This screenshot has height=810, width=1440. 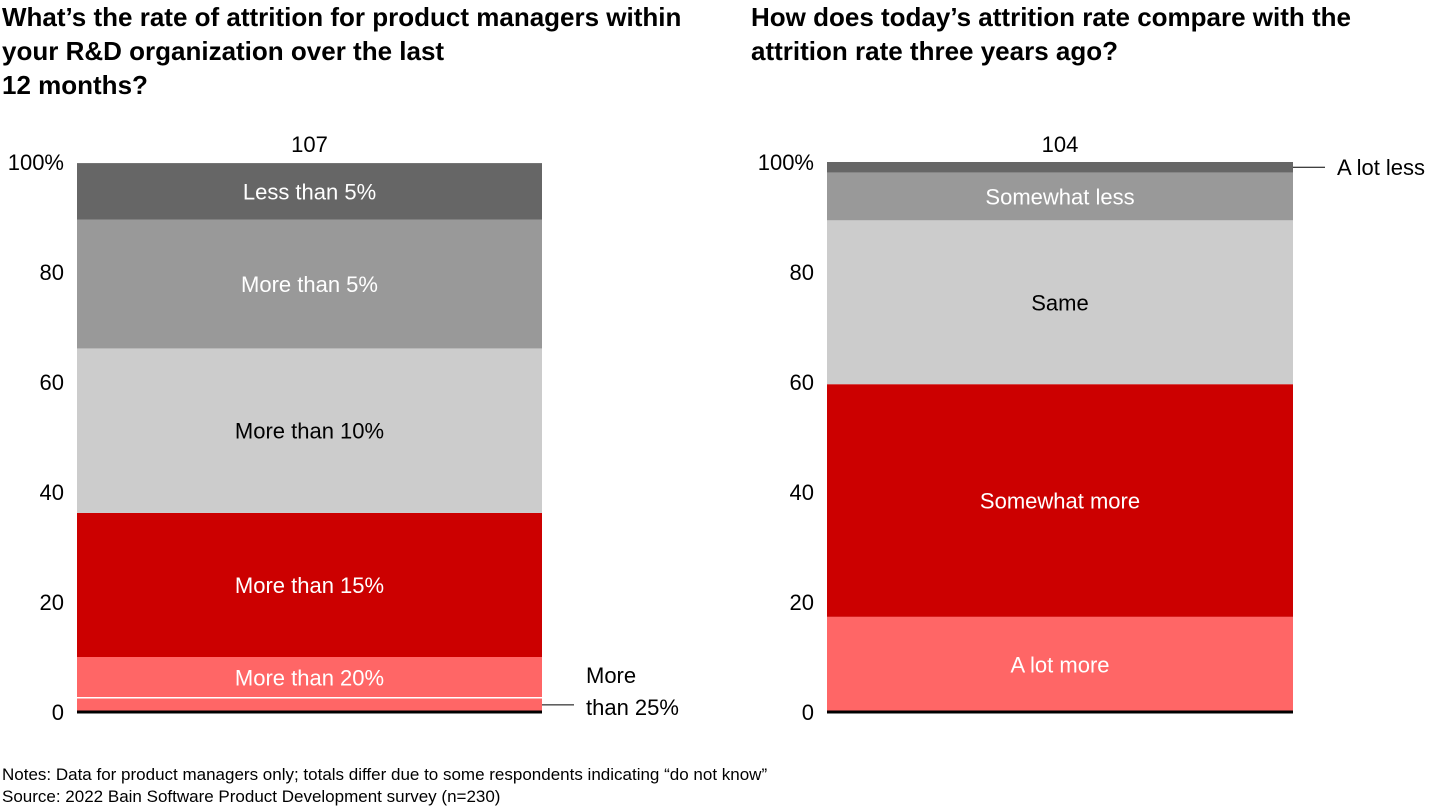 What do you see at coordinates (808, 712) in the screenshot?
I see `y-tick-label-right: 0` at bounding box center [808, 712].